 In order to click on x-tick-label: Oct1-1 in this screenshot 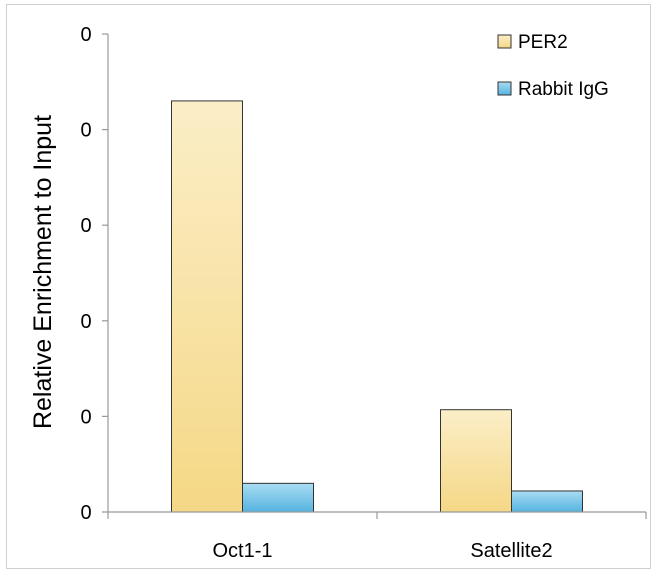, I will do `click(242, 551)`.